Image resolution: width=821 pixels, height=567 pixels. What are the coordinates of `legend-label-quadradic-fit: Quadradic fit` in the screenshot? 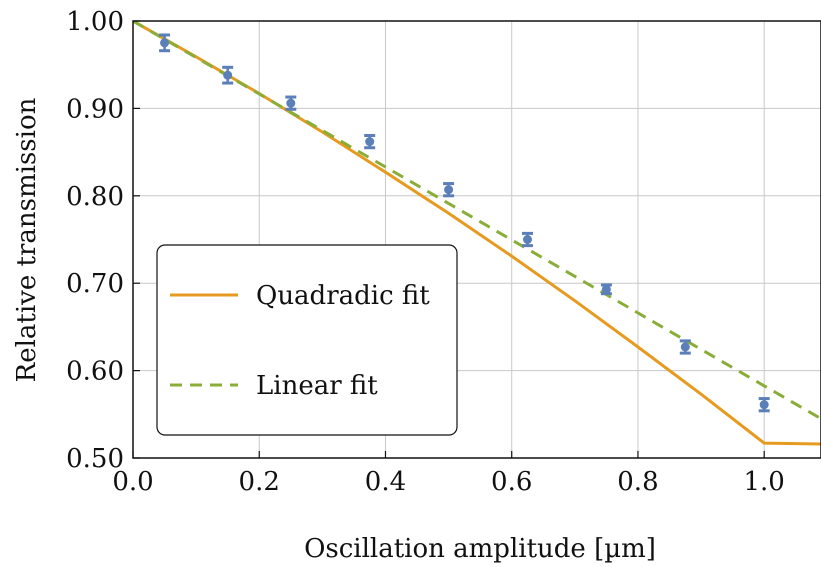 It's located at (343, 296).